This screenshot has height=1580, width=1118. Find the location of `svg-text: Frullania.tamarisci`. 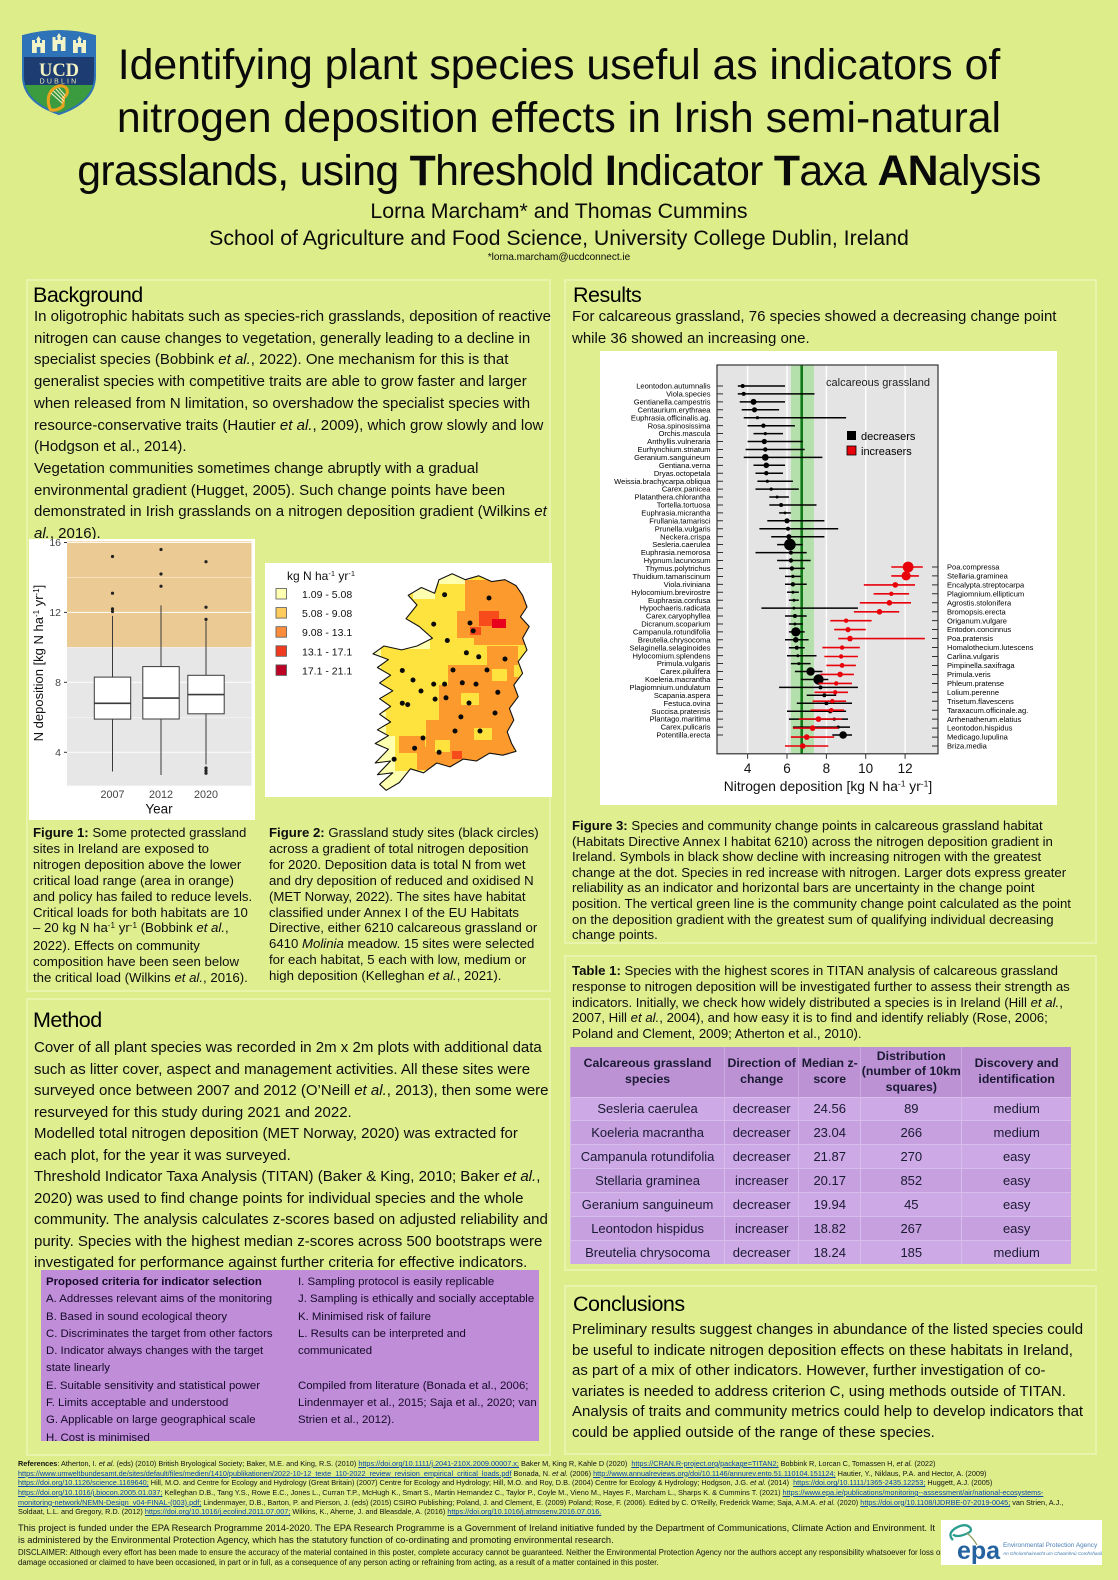

svg-text: Frullania.tamarisci is located at coordinates (680, 520).